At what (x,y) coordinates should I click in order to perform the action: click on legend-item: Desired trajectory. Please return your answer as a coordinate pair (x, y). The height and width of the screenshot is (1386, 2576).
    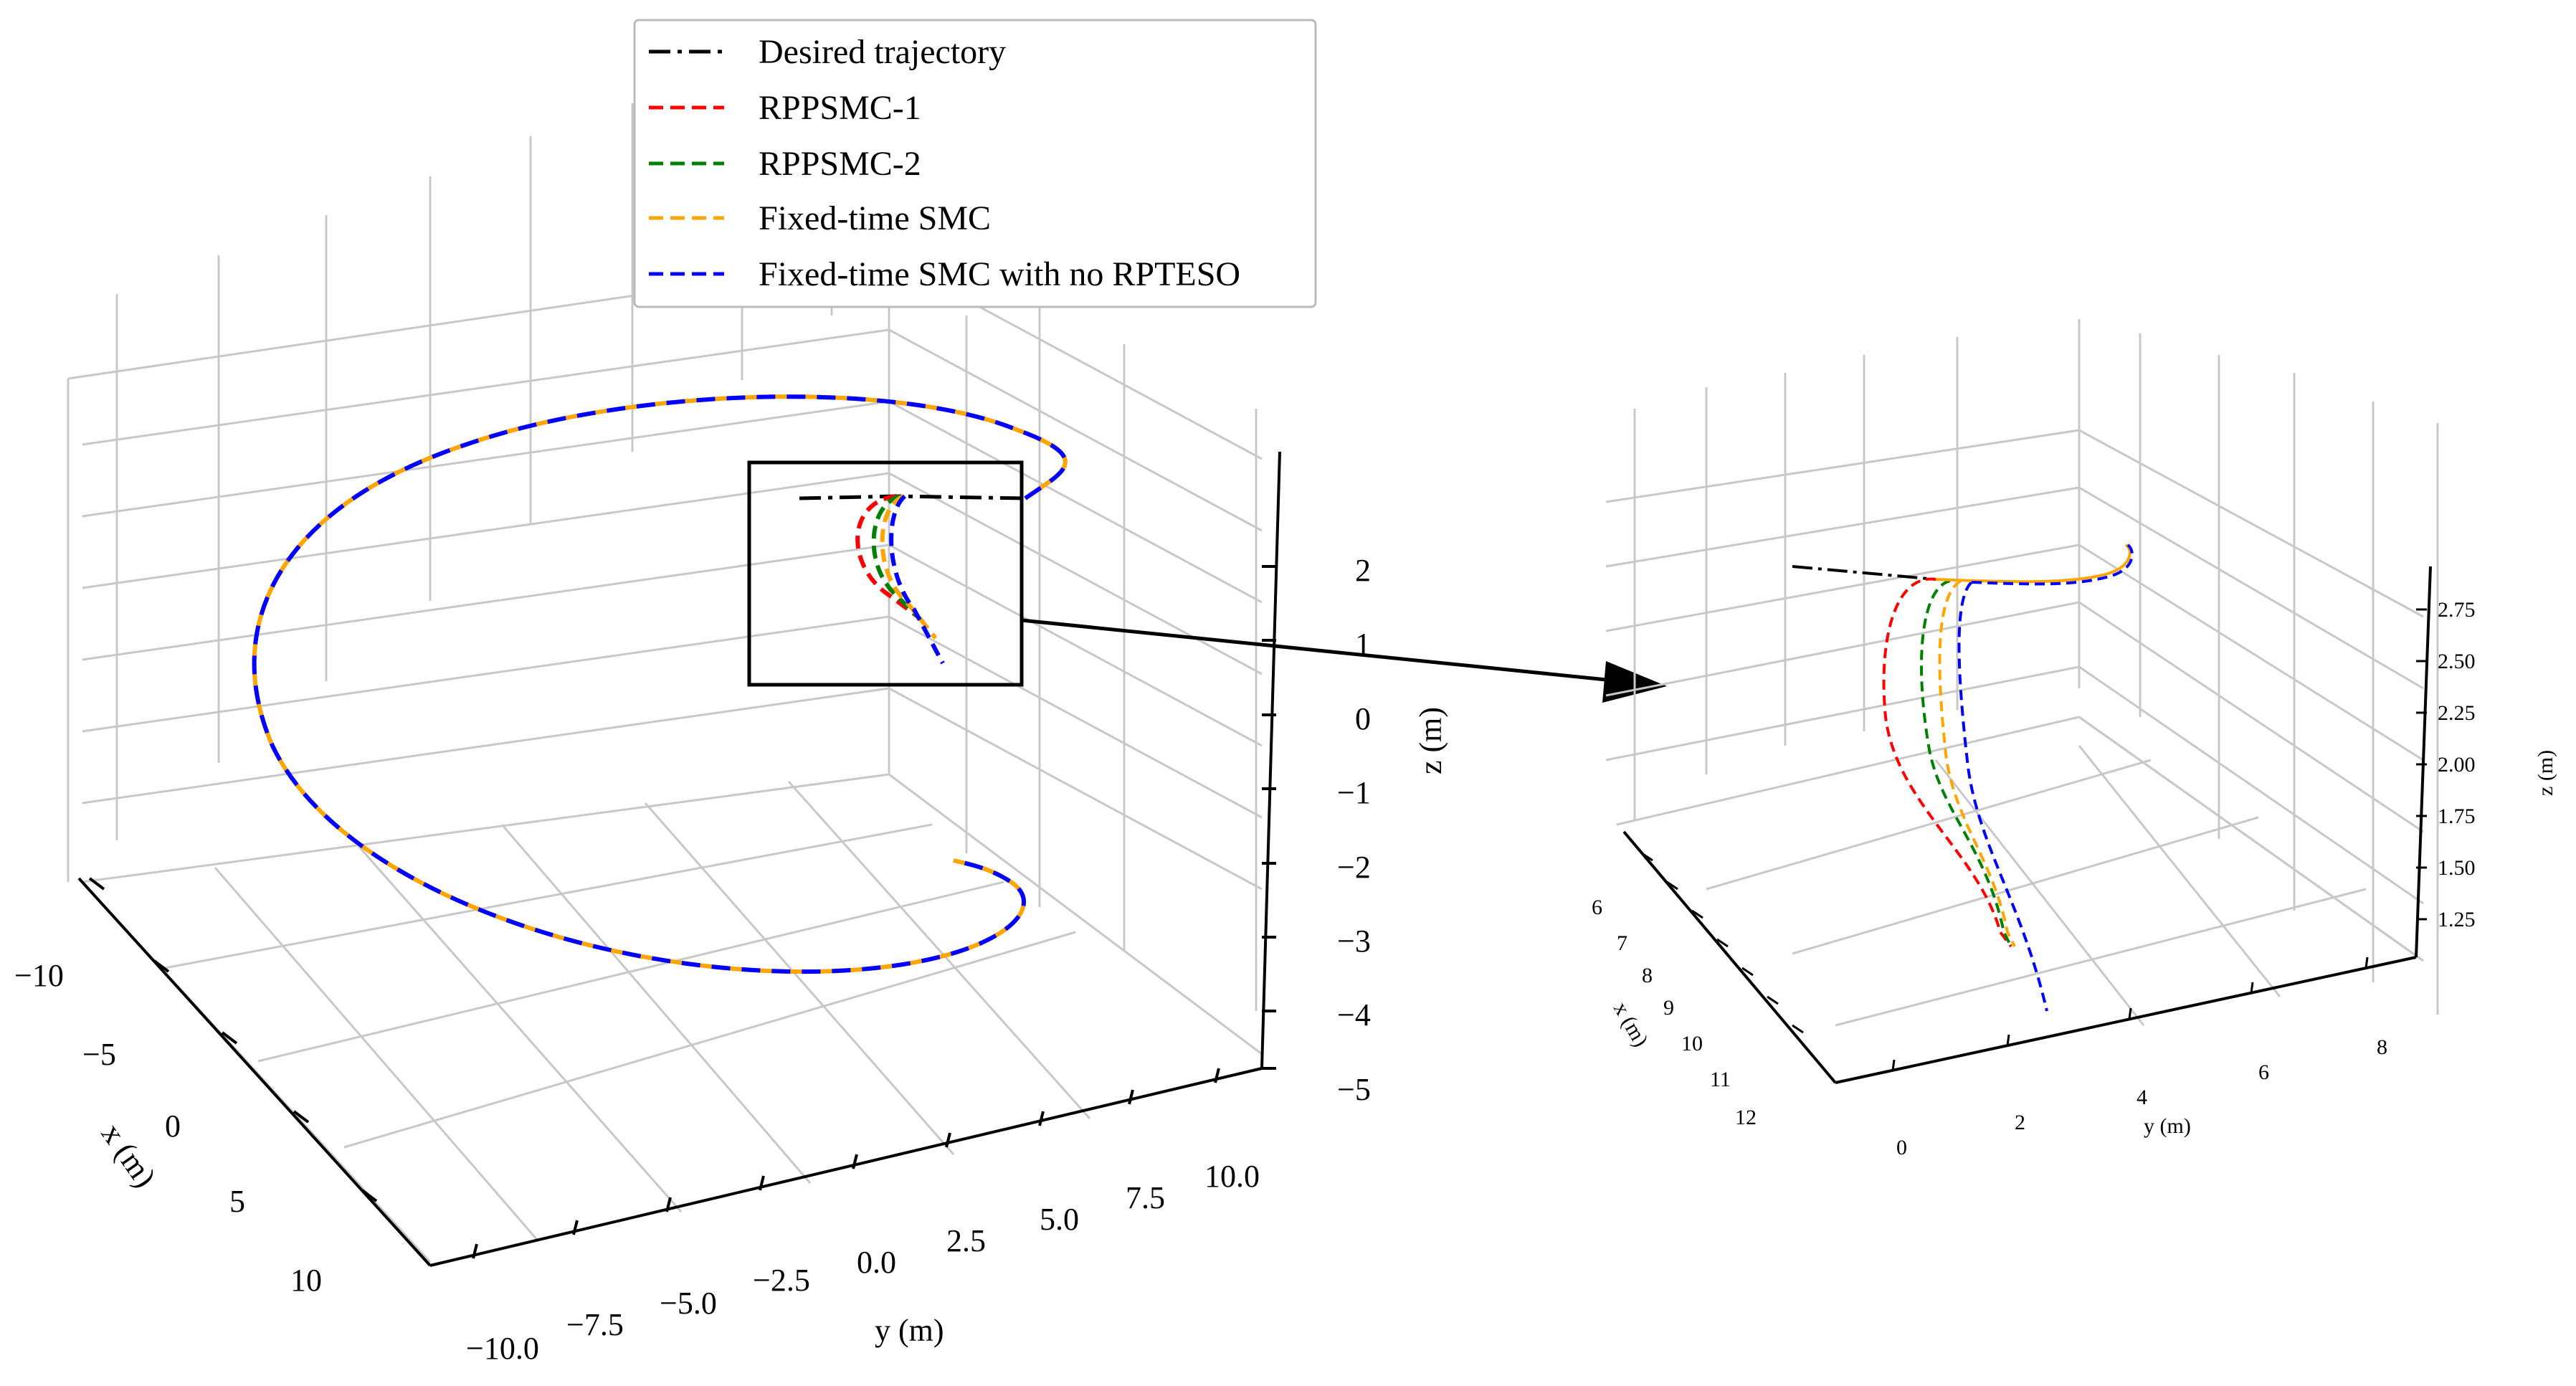
    Looking at the image, I should click on (827, 52).